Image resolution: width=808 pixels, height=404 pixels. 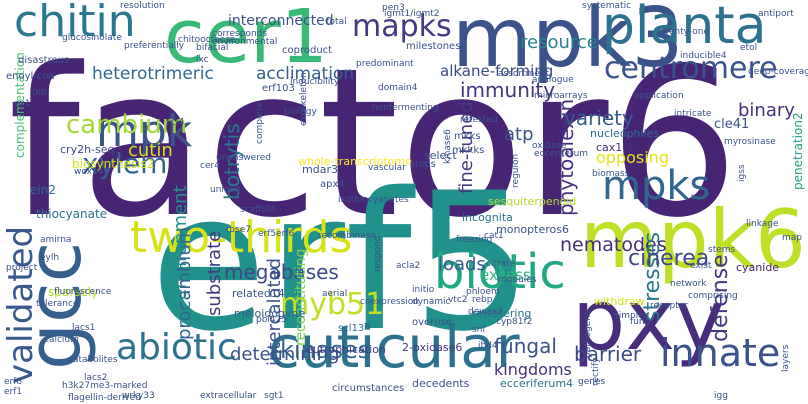 What do you see at coordinates (588, 334) in the screenshot?
I see `cloud-word: pathogens` at bounding box center [588, 334].